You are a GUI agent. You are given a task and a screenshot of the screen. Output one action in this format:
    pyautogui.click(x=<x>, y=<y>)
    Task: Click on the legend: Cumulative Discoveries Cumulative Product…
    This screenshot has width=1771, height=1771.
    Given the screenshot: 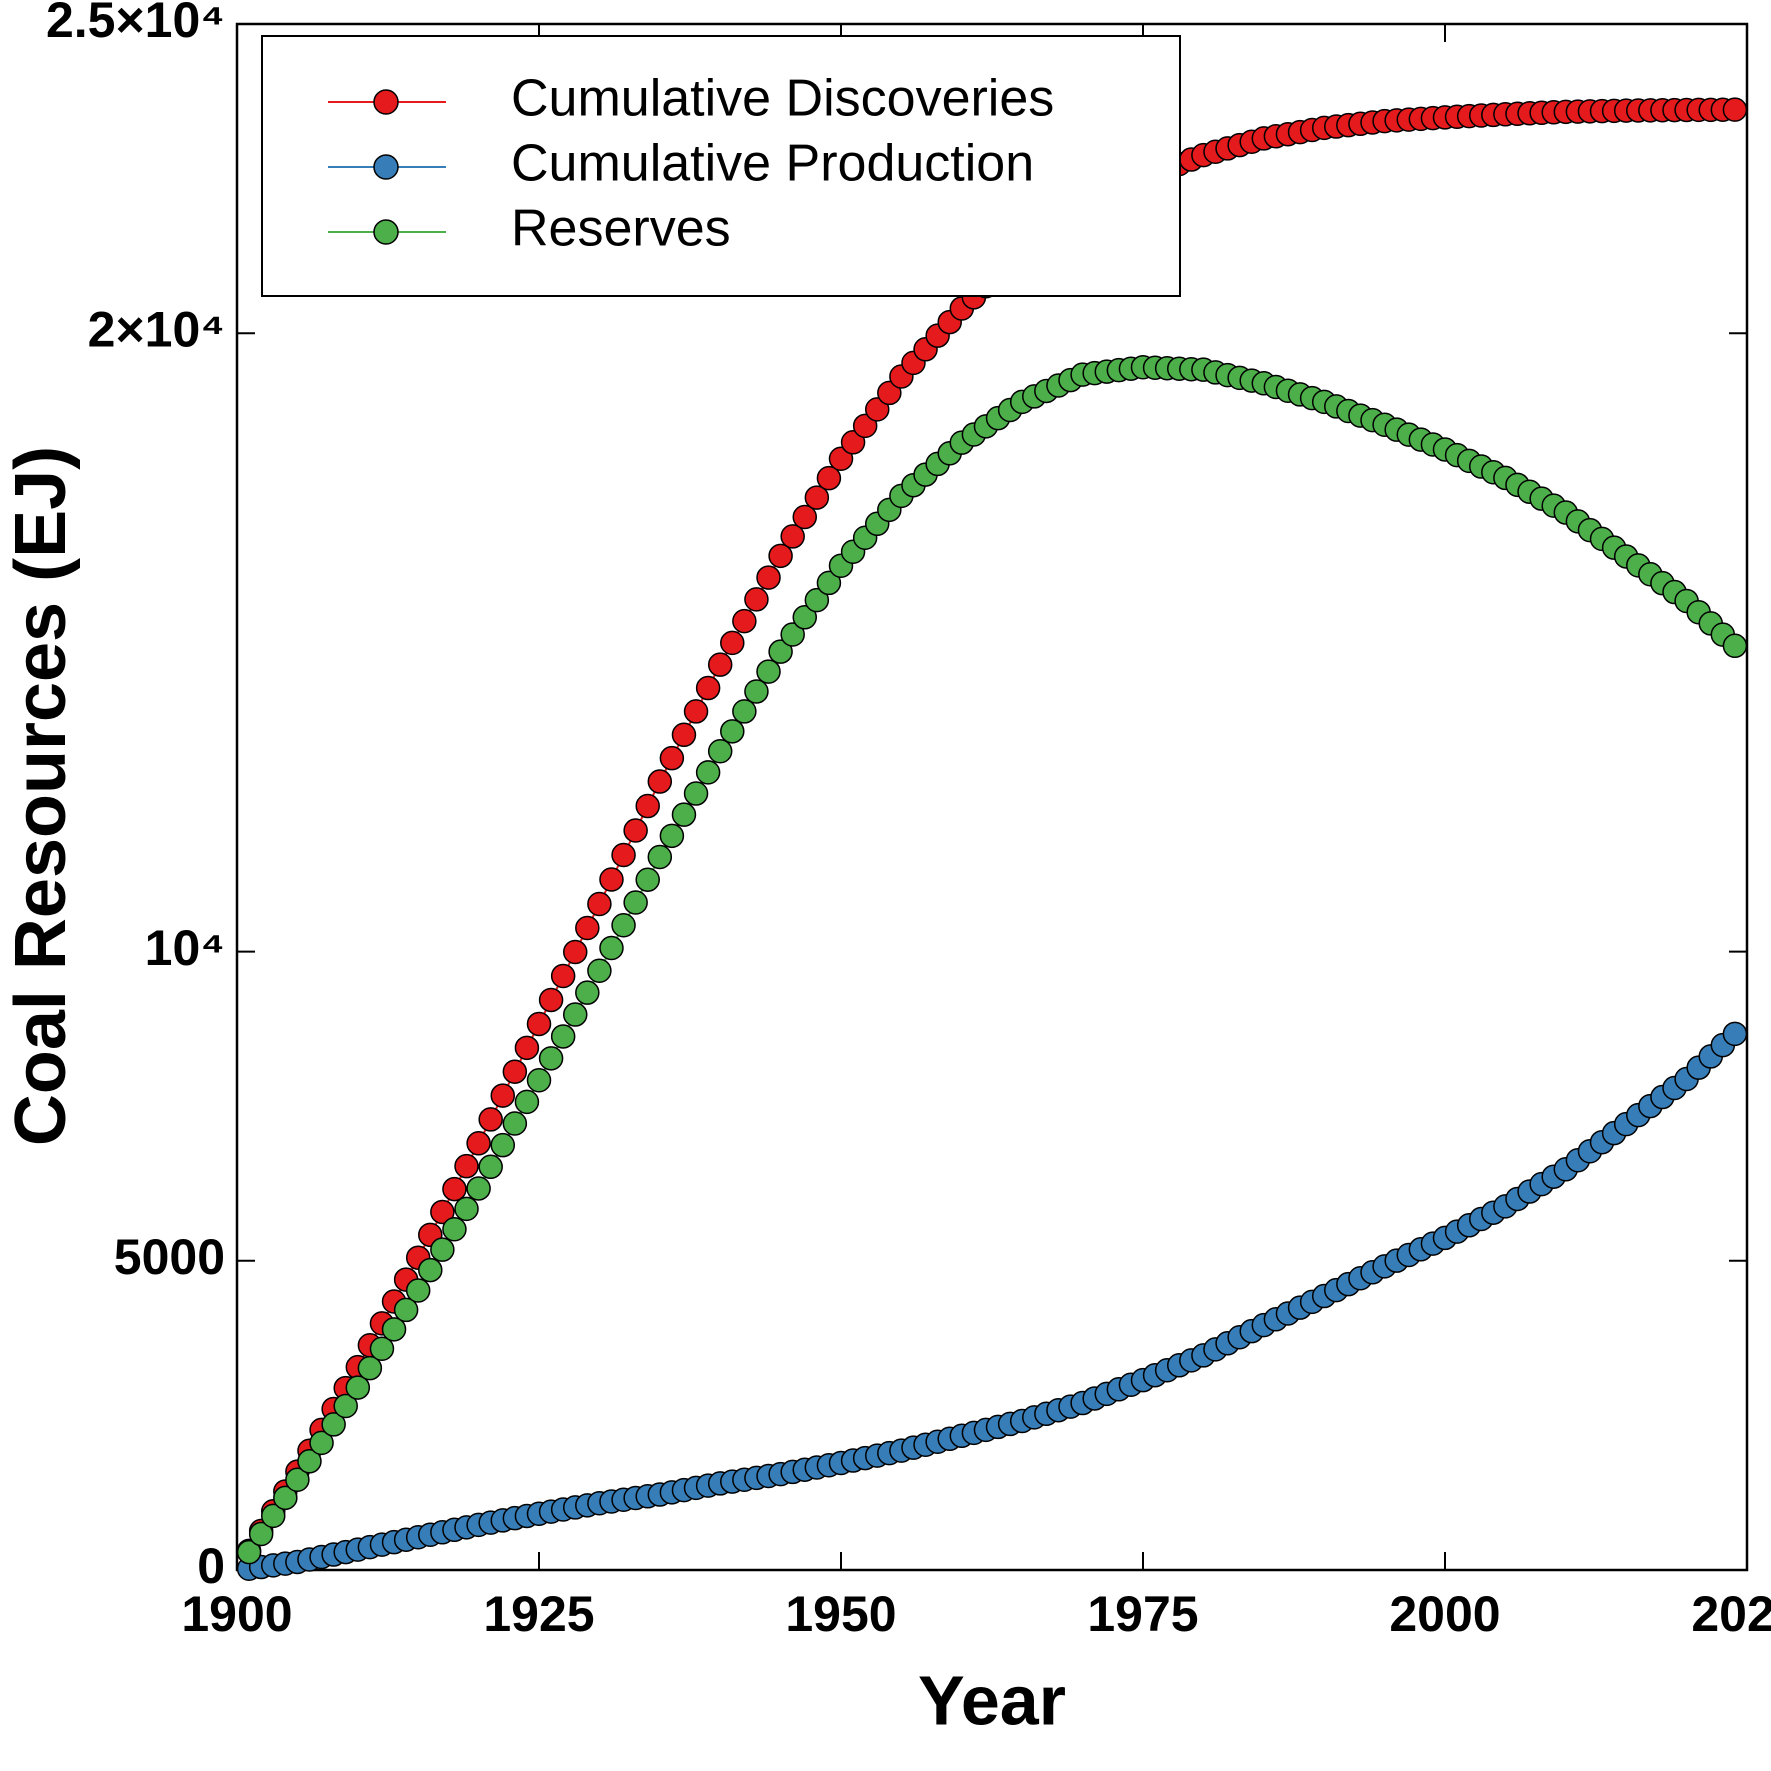 What is the action you would take?
    pyautogui.click(x=721, y=166)
    